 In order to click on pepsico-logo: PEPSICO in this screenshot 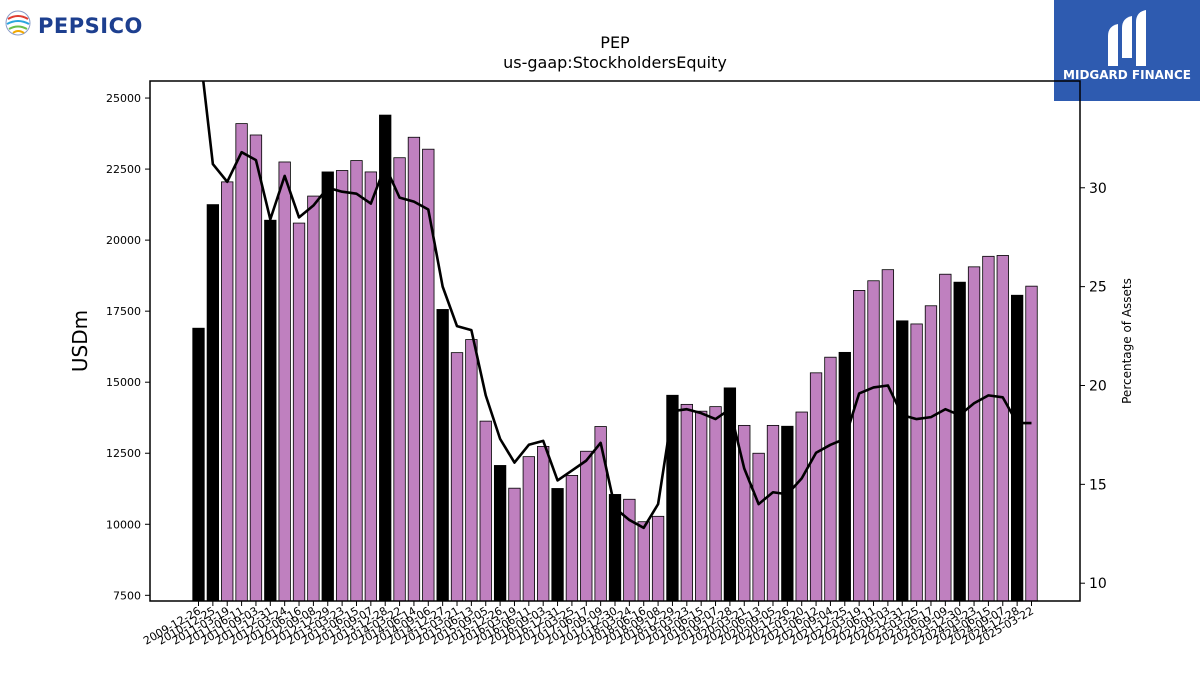, I will do `click(73, 23)`.